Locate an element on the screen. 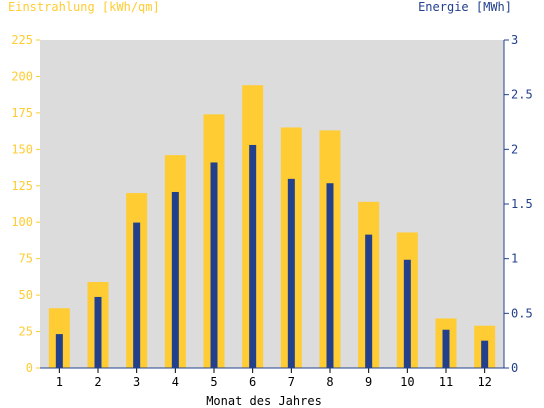  left-axis-title: Einstrahlung [kWh/qm] is located at coordinates (84, 7).